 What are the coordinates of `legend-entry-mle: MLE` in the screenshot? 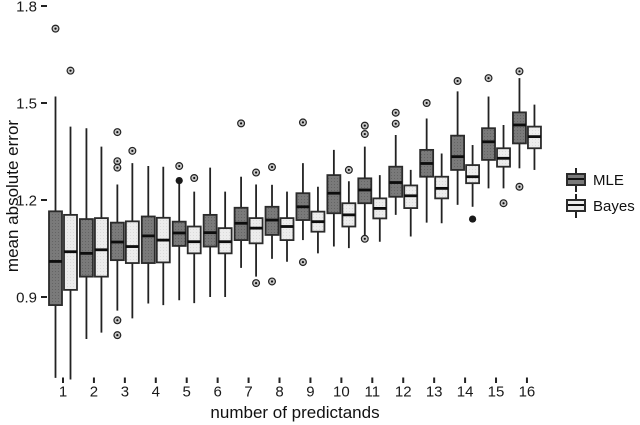 It's located at (600, 180).